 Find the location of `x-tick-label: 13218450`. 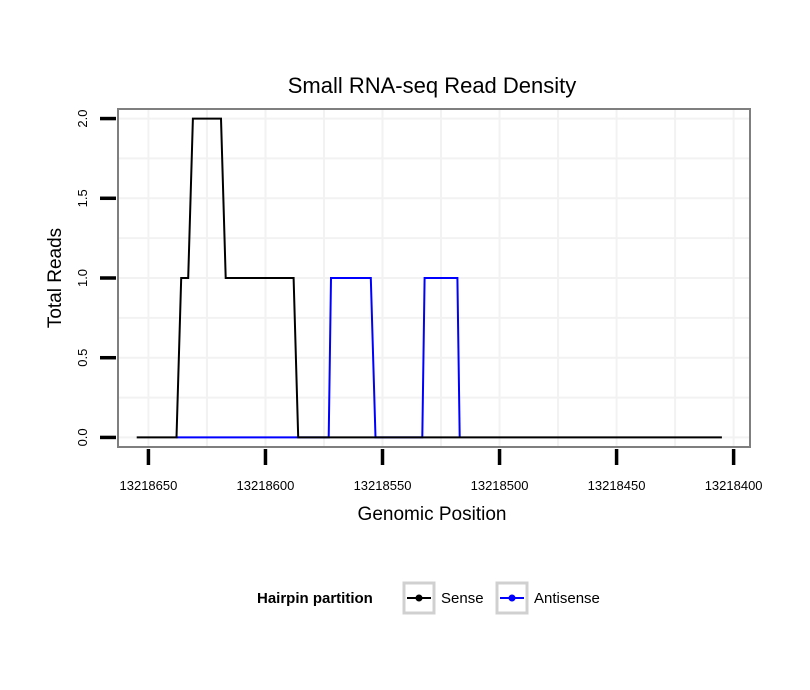

x-tick-label: 13218450 is located at coordinates (617, 485).